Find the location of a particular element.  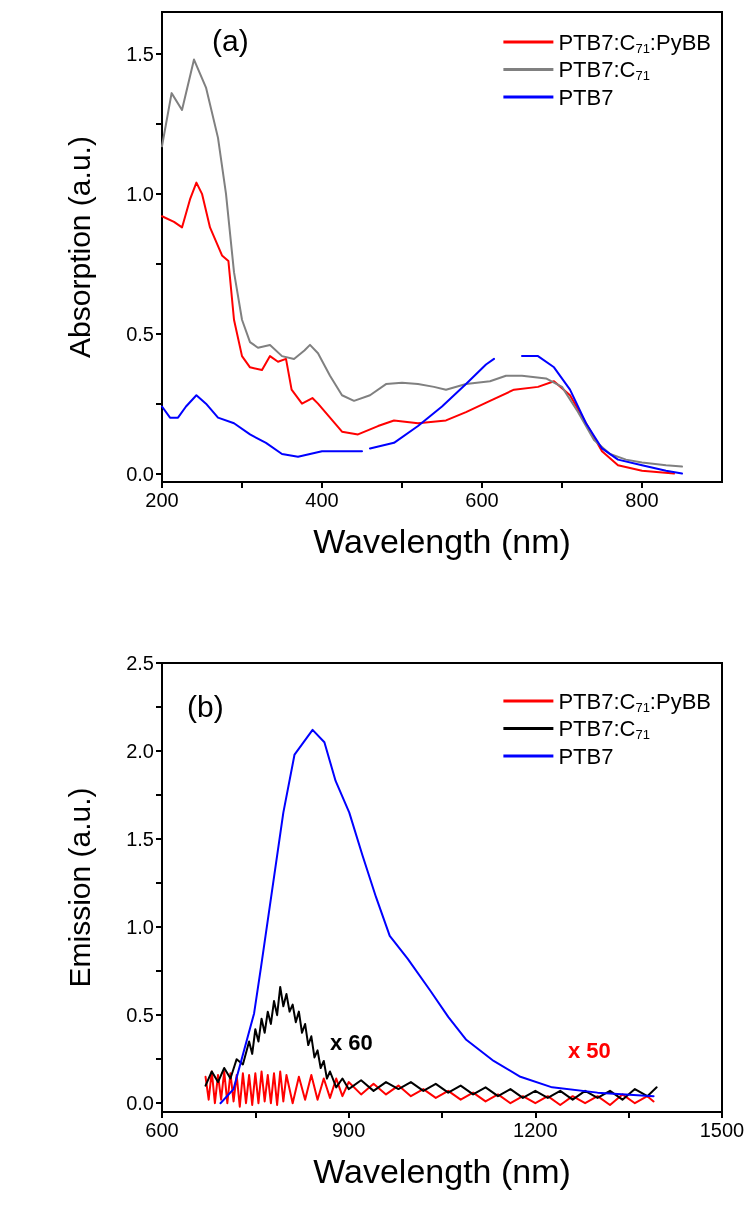

annotation: (a) is located at coordinates (230, 40).